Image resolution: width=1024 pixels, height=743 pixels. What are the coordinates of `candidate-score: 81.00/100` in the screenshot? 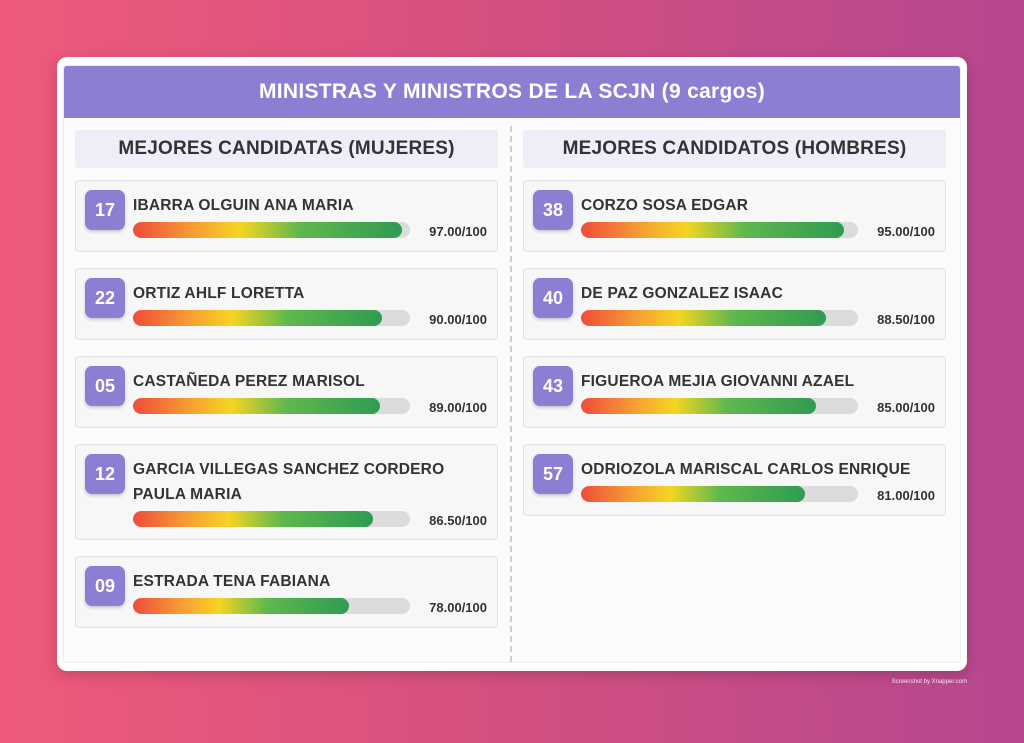 It's located at (906, 495).